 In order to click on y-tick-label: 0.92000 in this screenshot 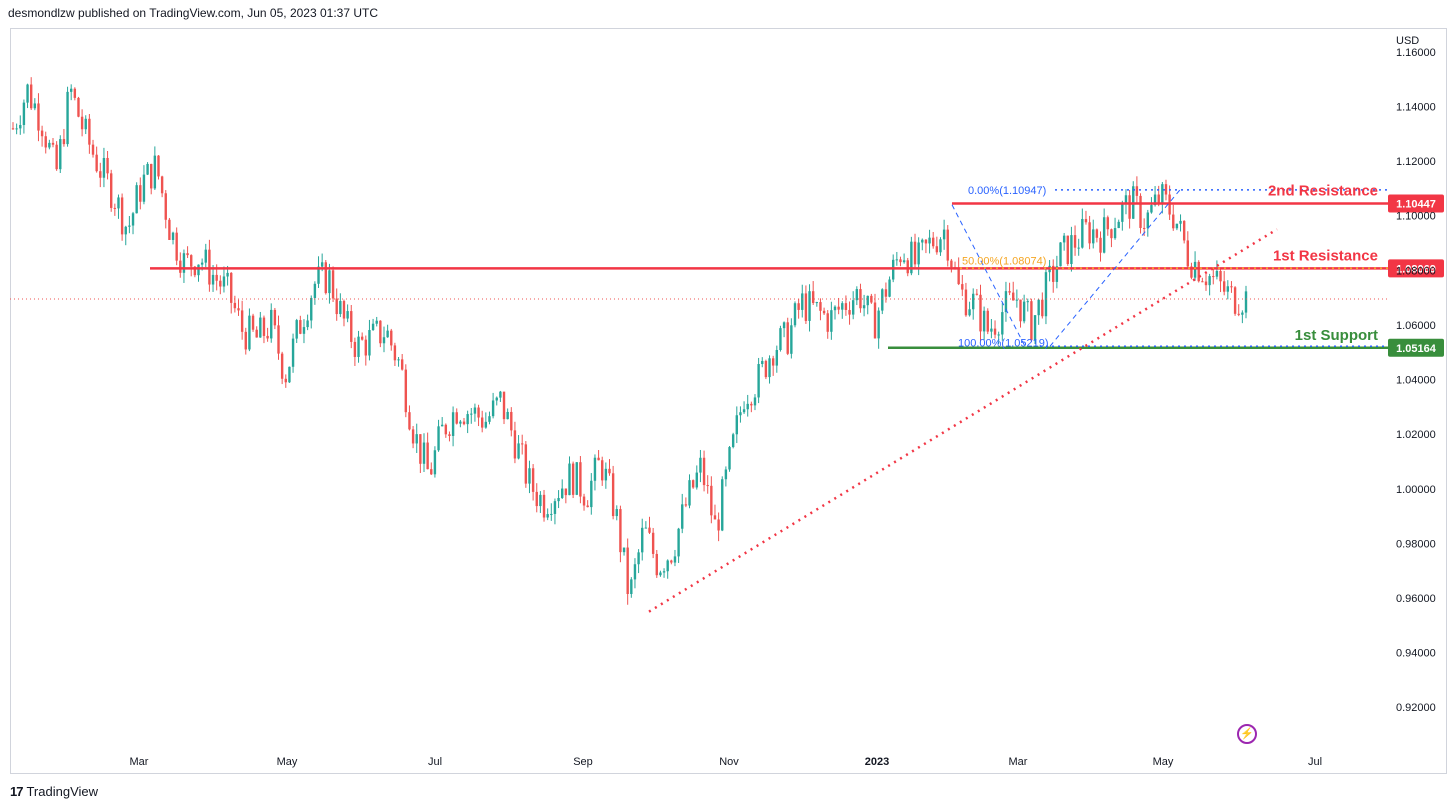, I will do `click(1416, 708)`.